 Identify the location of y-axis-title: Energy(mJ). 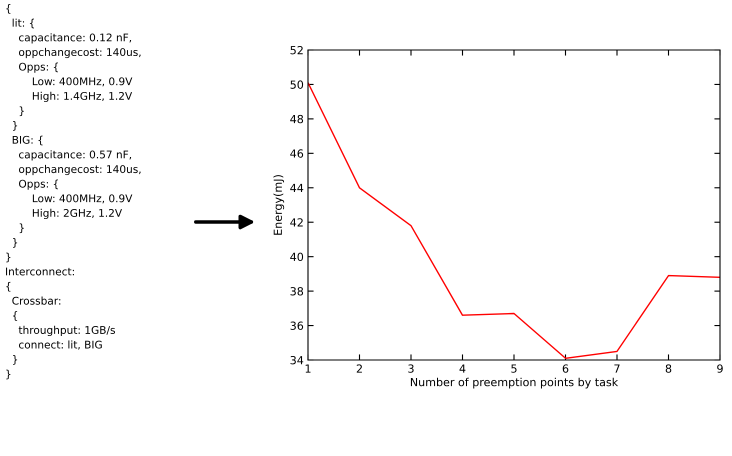
(278, 205).